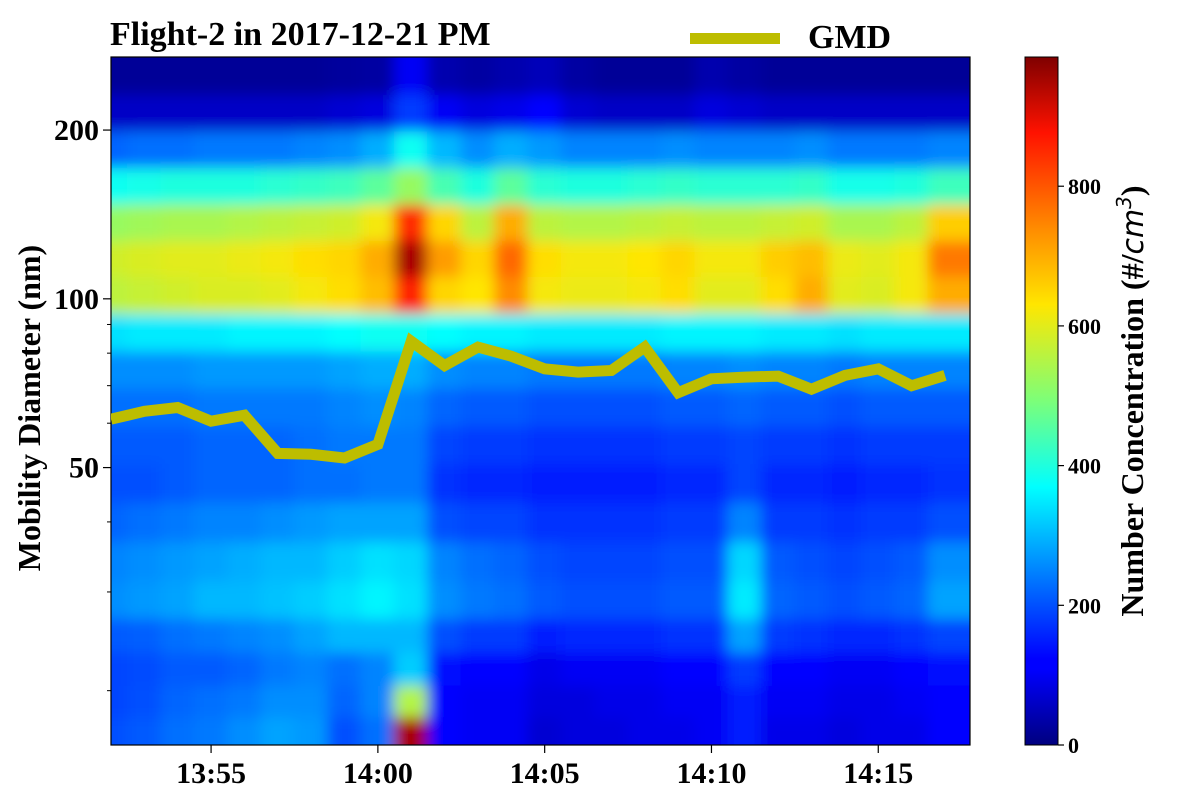 The width and height of the screenshot is (1200, 800). What do you see at coordinates (82, 403) in the screenshot?
I see `y-axis: 50 100 200` at bounding box center [82, 403].